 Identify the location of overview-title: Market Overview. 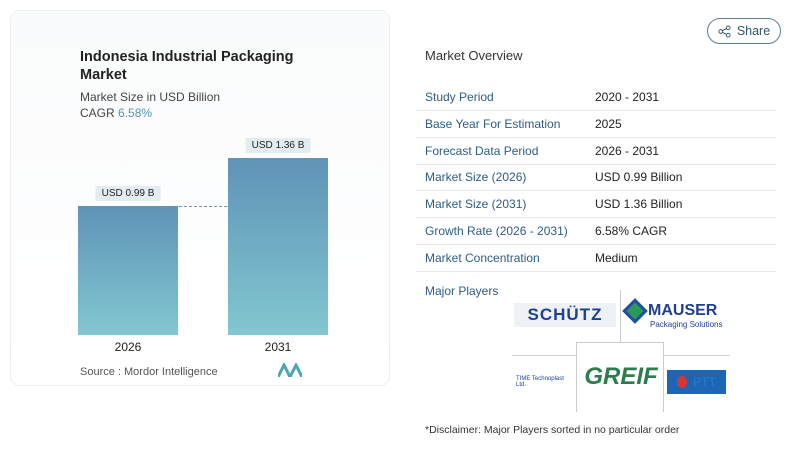
(474, 55).